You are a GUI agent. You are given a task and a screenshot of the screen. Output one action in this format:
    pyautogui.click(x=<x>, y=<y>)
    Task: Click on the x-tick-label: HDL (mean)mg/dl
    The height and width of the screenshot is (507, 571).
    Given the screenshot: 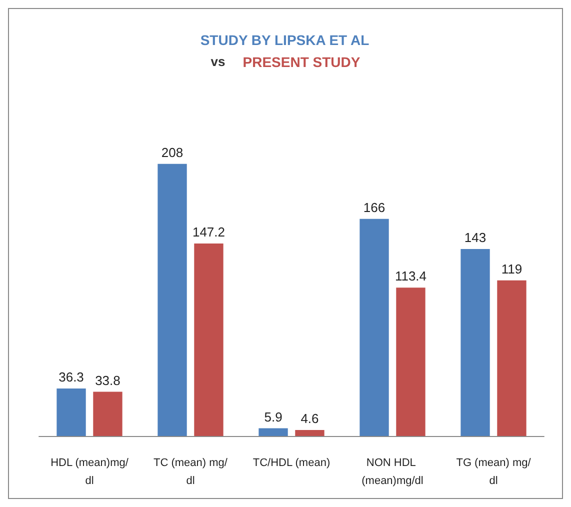 What is the action you would take?
    pyautogui.click(x=90, y=472)
    